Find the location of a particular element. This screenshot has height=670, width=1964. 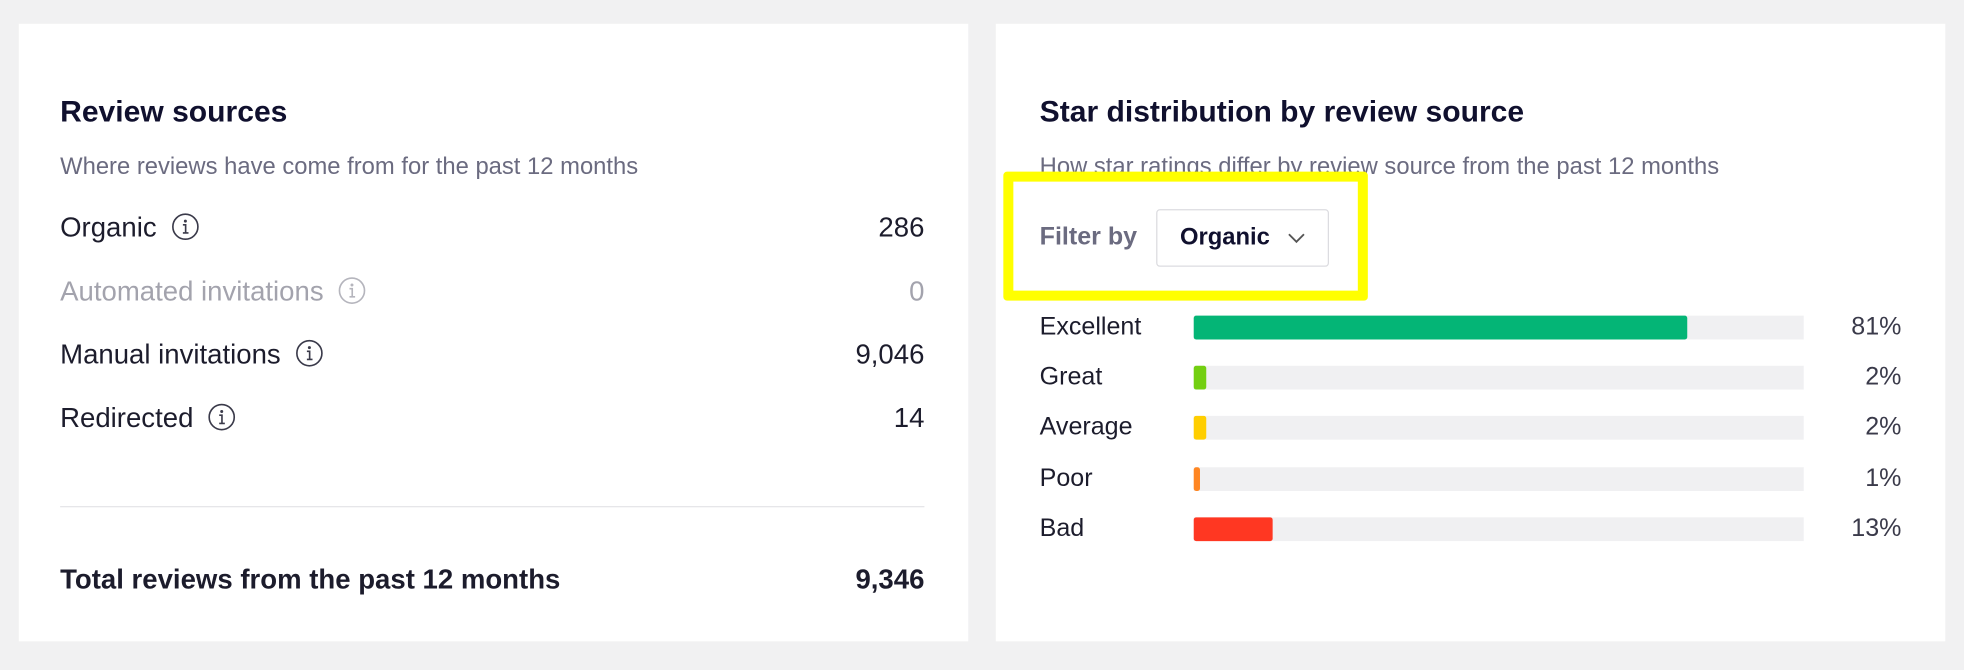

source-value: 0 is located at coordinates (917, 290).